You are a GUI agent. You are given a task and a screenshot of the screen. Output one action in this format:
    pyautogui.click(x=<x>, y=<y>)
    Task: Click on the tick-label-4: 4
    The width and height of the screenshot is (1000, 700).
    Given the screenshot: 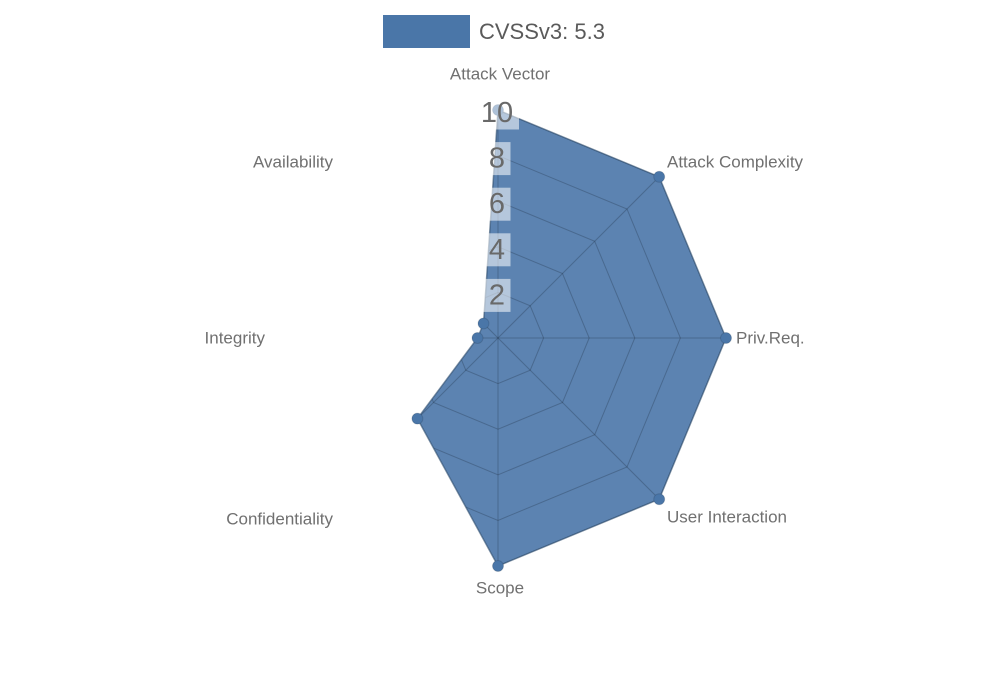 What is the action you would take?
    pyautogui.click(x=497, y=250)
    